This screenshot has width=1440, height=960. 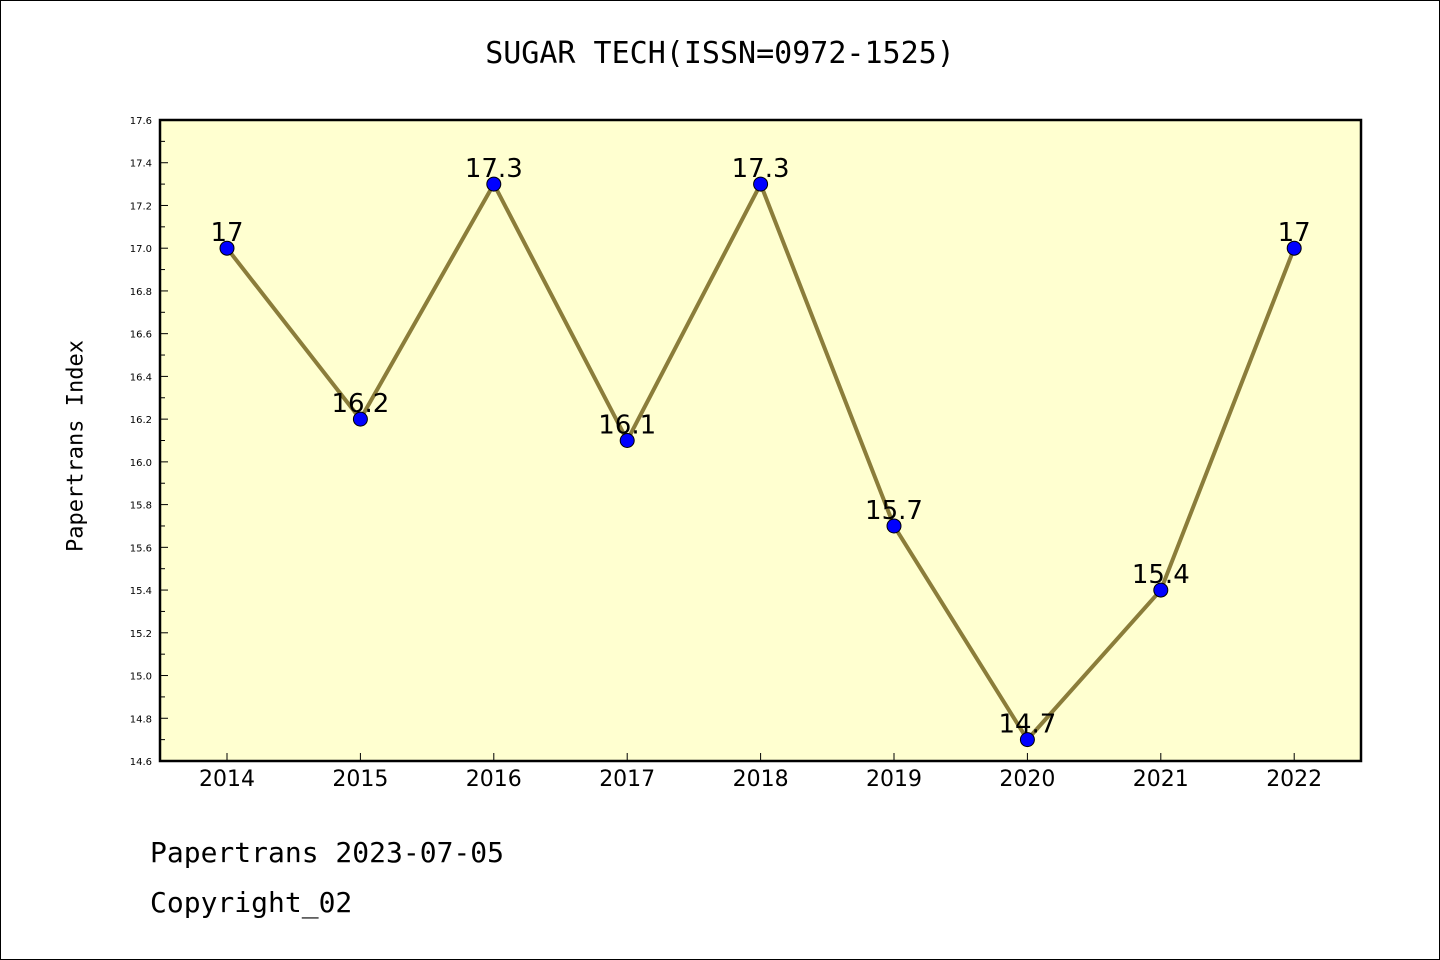 What do you see at coordinates (1027, 725) in the screenshot?
I see `data-label: 14.7` at bounding box center [1027, 725].